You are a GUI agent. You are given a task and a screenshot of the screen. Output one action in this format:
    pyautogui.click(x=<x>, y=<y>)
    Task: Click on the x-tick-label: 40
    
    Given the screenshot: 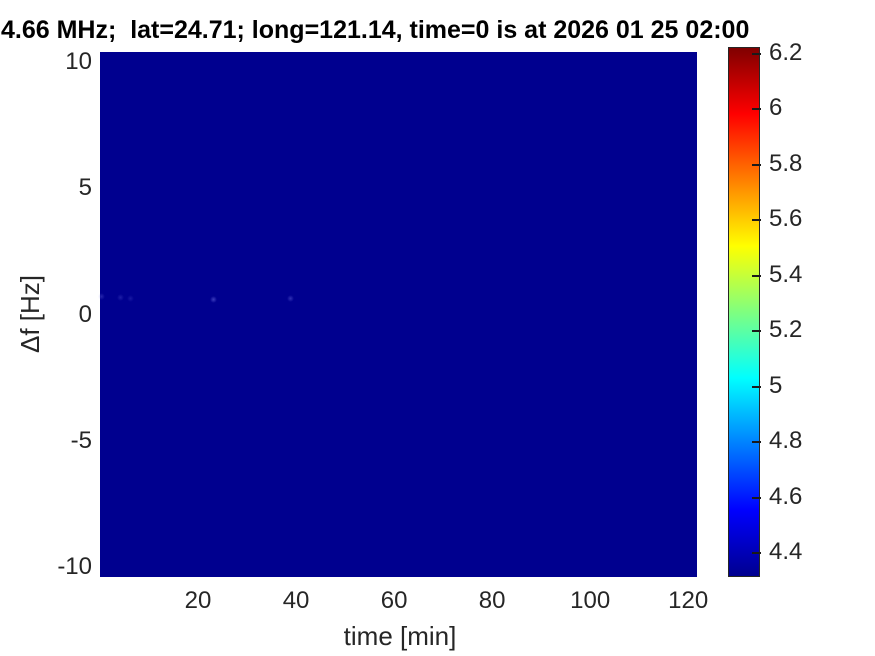 What is the action you would take?
    pyautogui.click(x=296, y=600)
    